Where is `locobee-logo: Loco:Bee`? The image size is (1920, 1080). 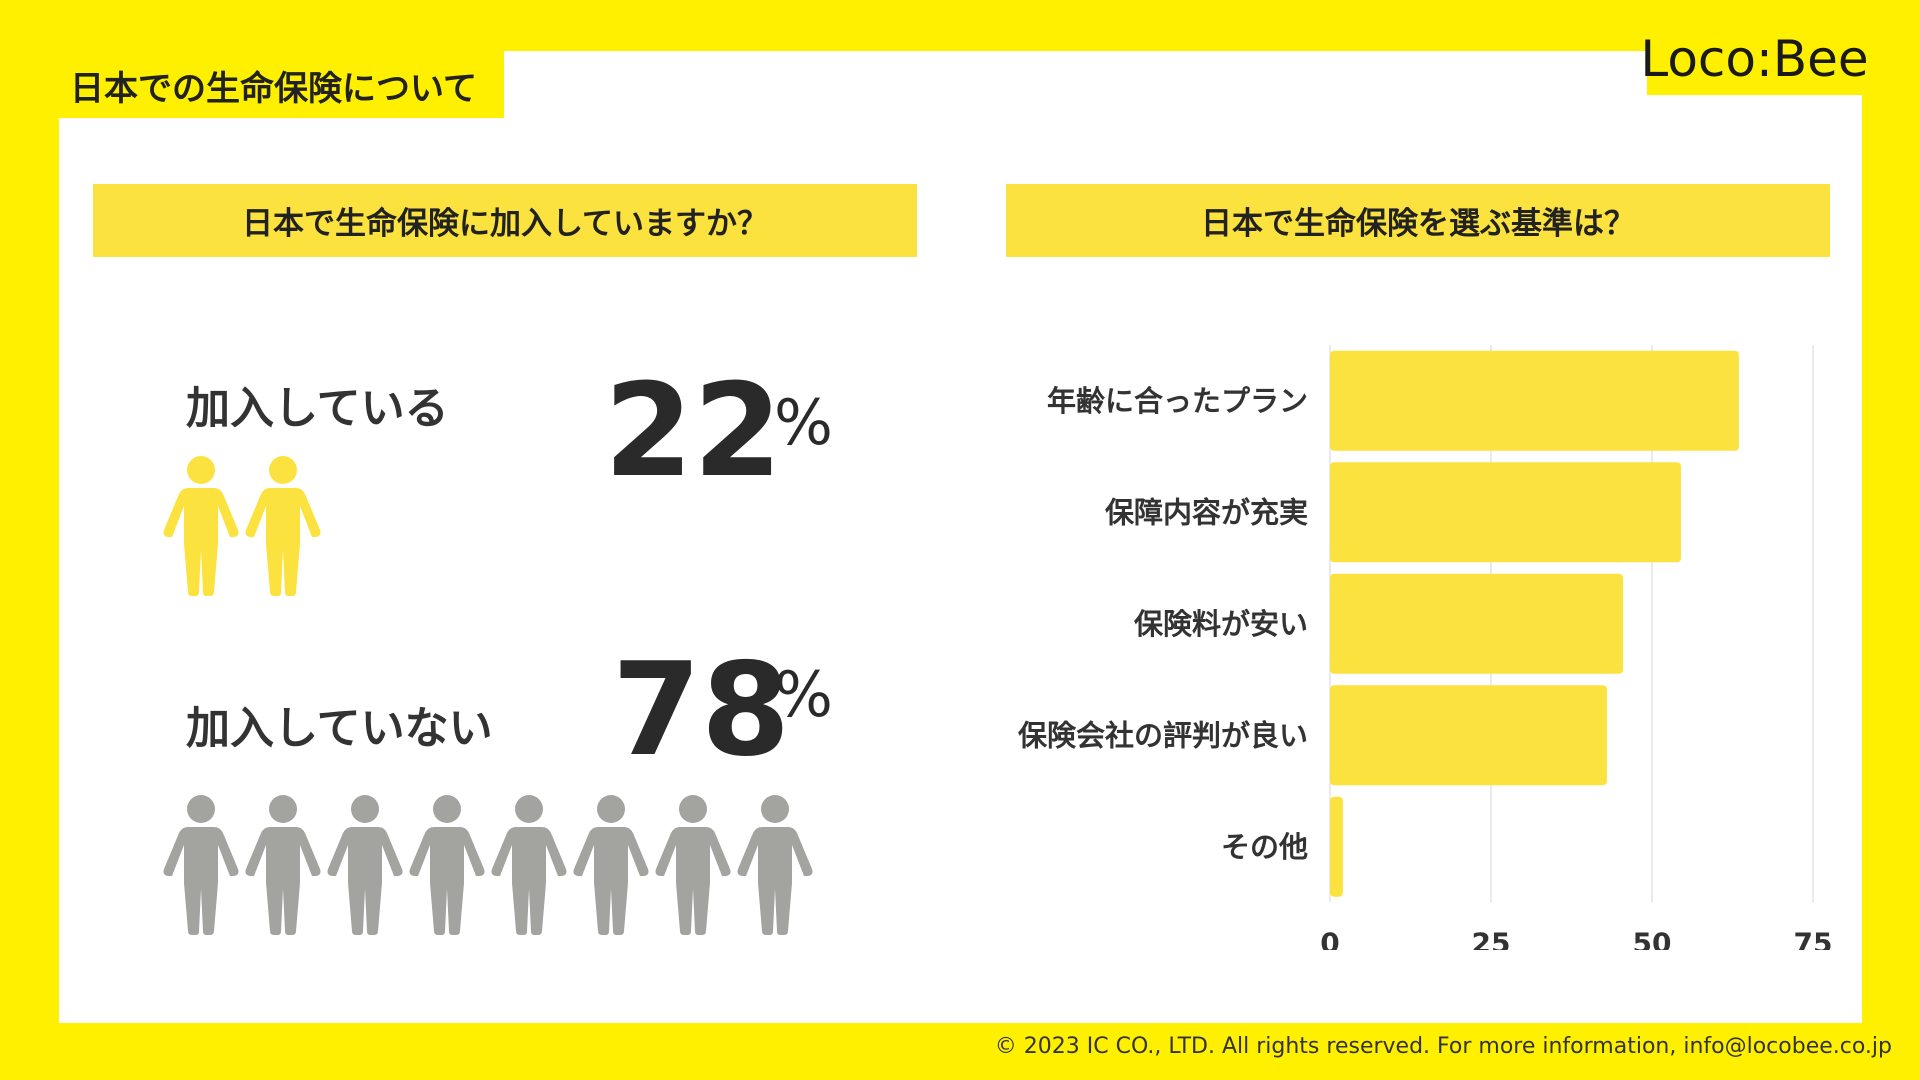 locobee-logo: Loco:Bee is located at coordinates (1754, 58).